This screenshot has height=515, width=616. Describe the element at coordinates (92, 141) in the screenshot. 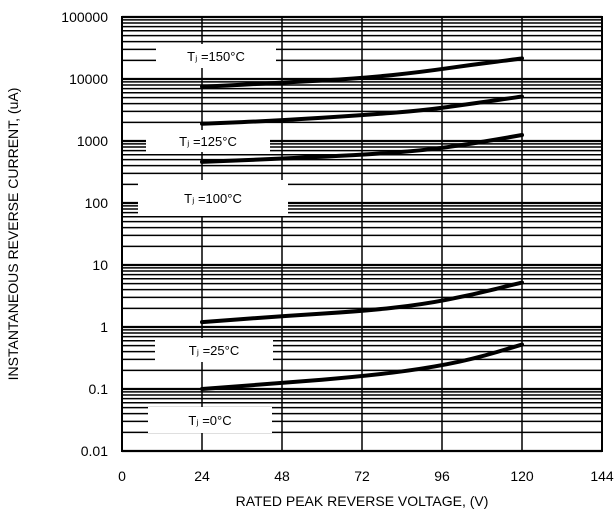

I see `y-tick-label: 1000` at that location.